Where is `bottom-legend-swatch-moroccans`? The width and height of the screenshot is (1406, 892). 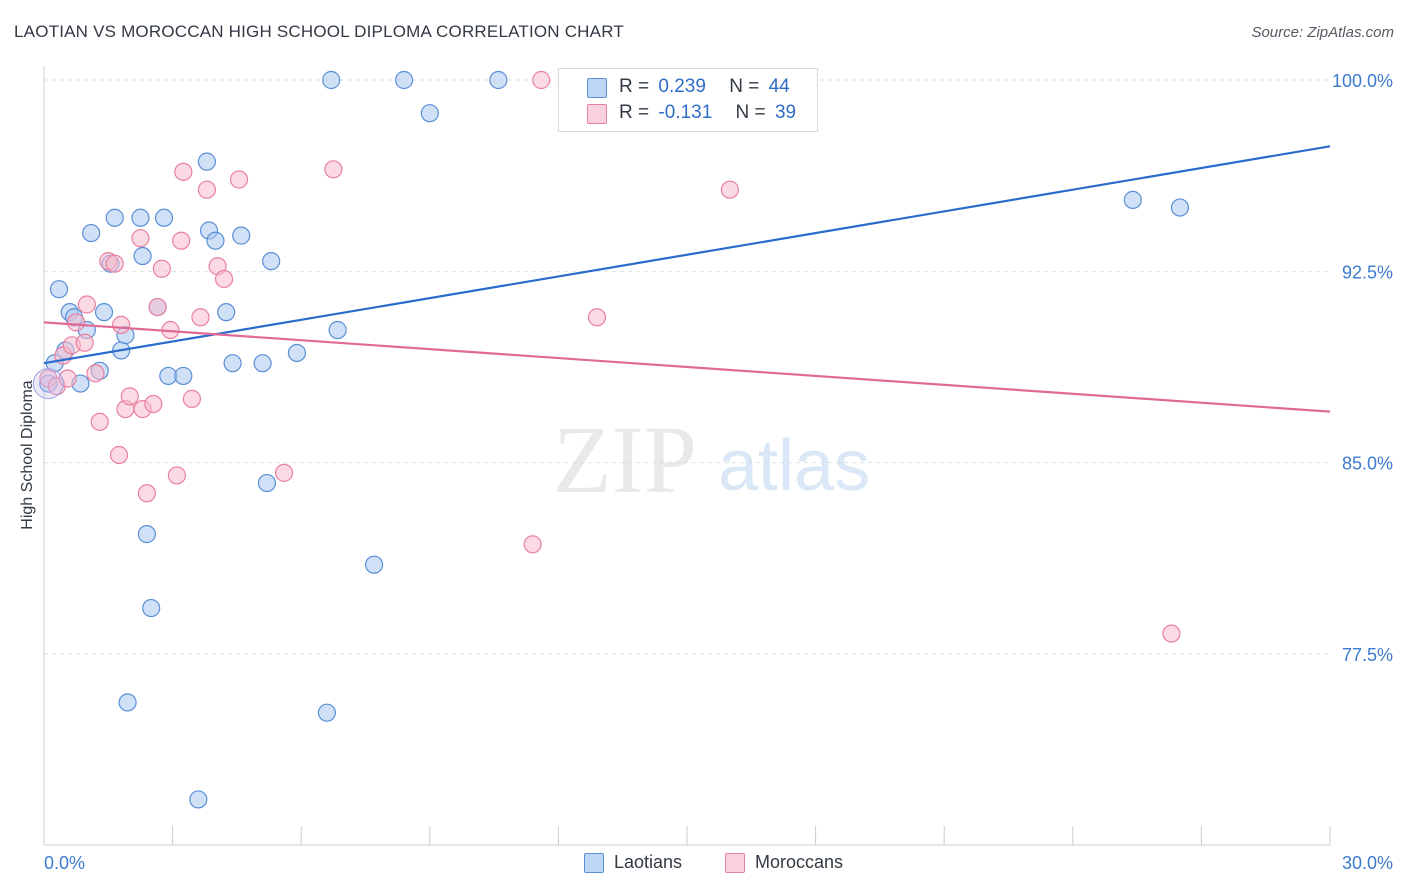 bottom-legend-swatch-moroccans is located at coordinates (735, 863).